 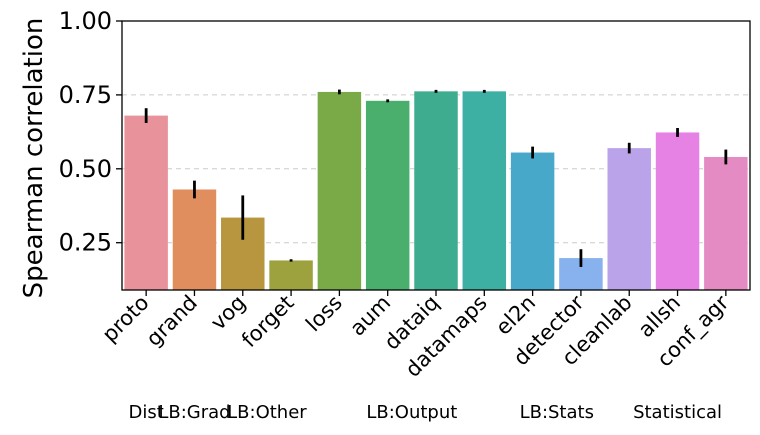 I want to click on group-label: Dist, so click(x=146, y=412).